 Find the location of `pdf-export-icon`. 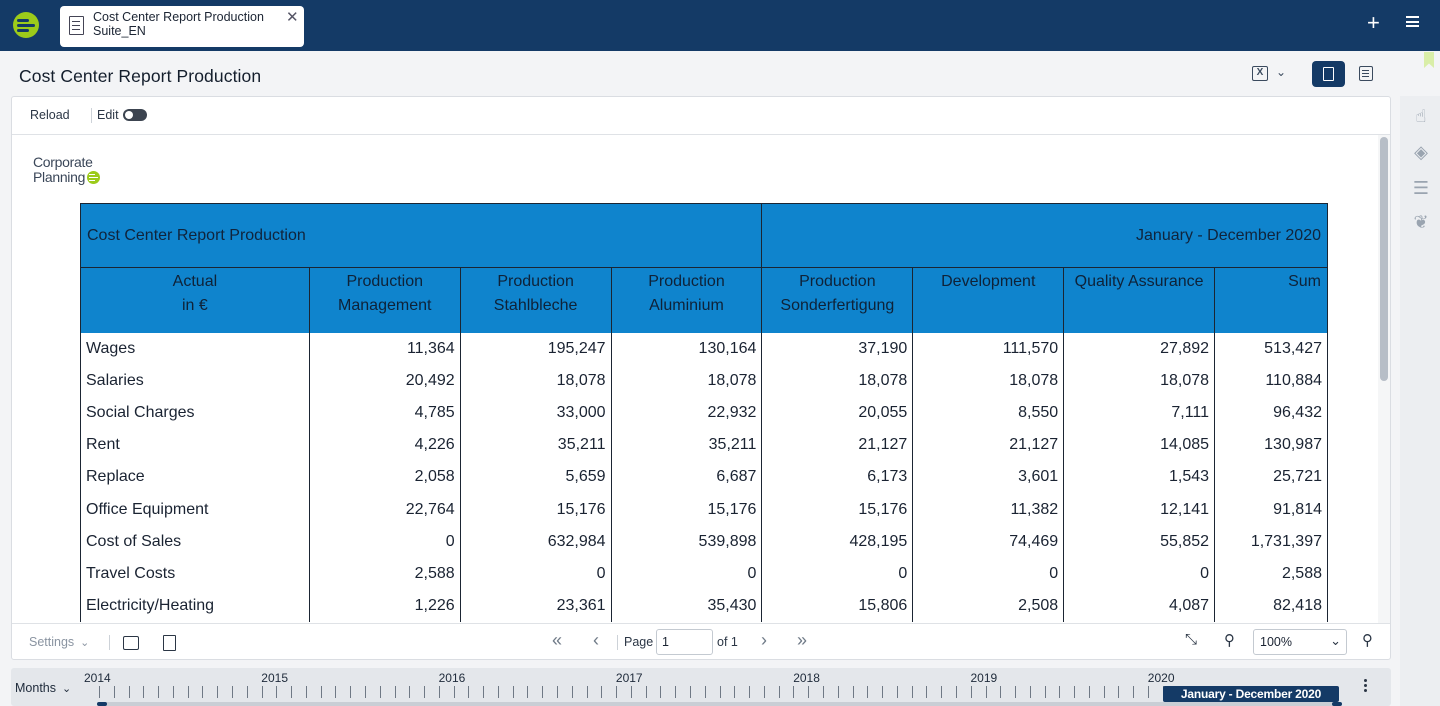

pdf-export-icon is located at coordinates (169, 643).